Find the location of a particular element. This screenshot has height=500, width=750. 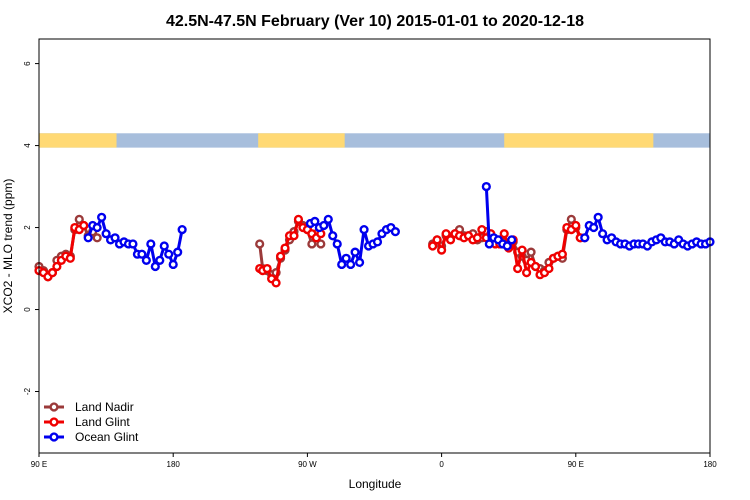

legend-label: Land Nadir is located at coordinates (104, 407).